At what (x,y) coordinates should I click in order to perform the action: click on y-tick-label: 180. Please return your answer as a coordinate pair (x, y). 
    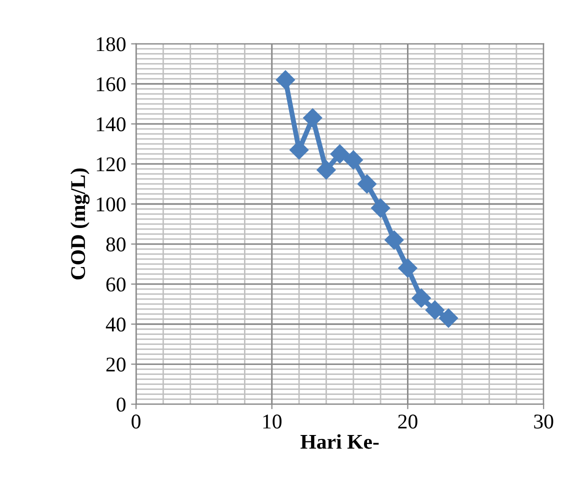
    Looking at the image, I should click on (111, 44).